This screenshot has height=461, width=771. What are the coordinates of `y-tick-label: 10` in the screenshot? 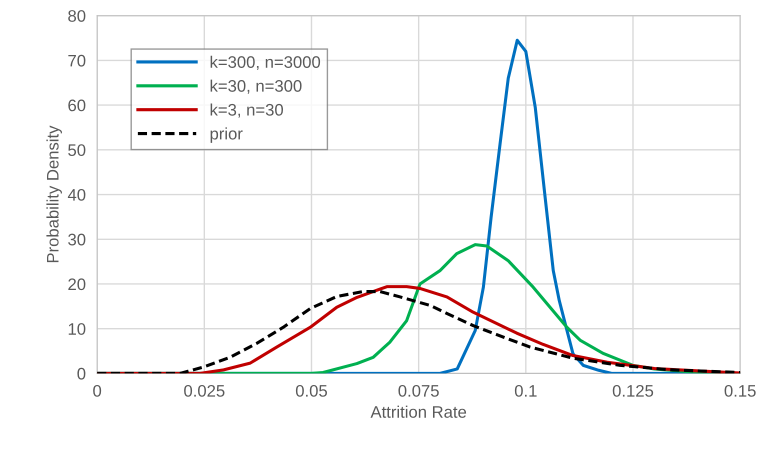 It's located at (77, 329).